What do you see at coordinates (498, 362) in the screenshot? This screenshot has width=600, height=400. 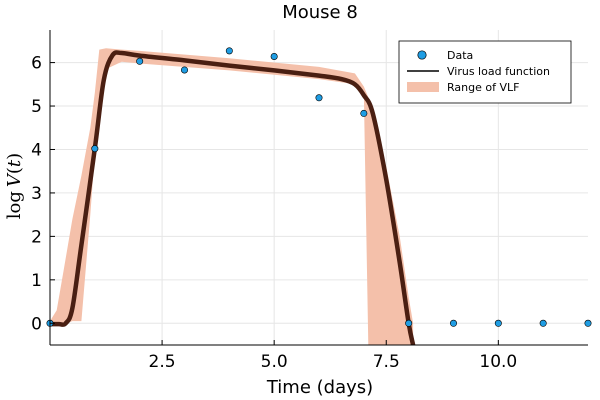 I see `x-tick-label-3: 10.0` at bounding box center [498, 362].